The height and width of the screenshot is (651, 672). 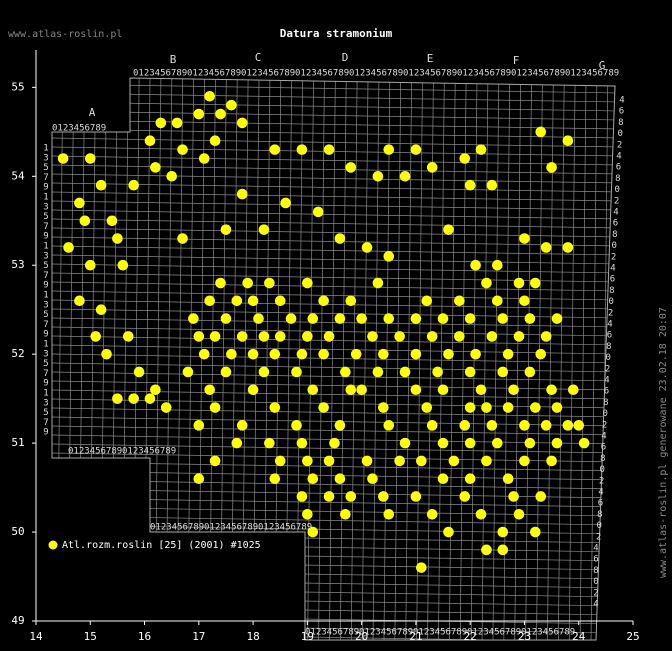 I want to click on x-tick-label: 18, so click(x=252, y=636).